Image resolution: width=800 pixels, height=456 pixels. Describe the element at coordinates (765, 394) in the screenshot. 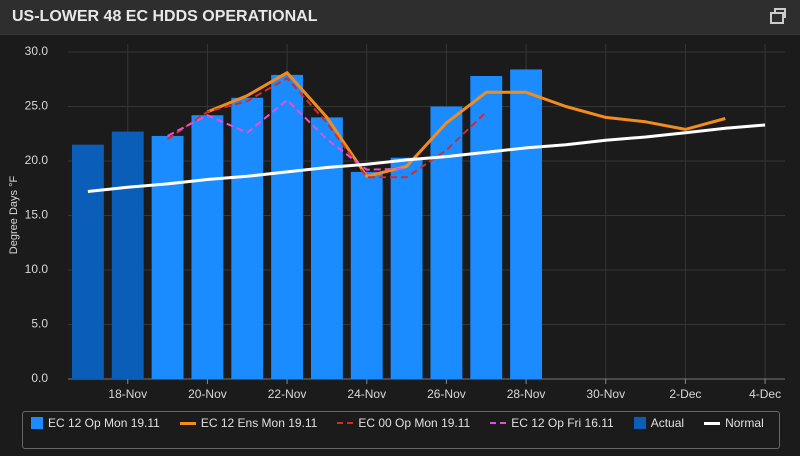

I see `x-tick-label: 4-Dec` at that location.